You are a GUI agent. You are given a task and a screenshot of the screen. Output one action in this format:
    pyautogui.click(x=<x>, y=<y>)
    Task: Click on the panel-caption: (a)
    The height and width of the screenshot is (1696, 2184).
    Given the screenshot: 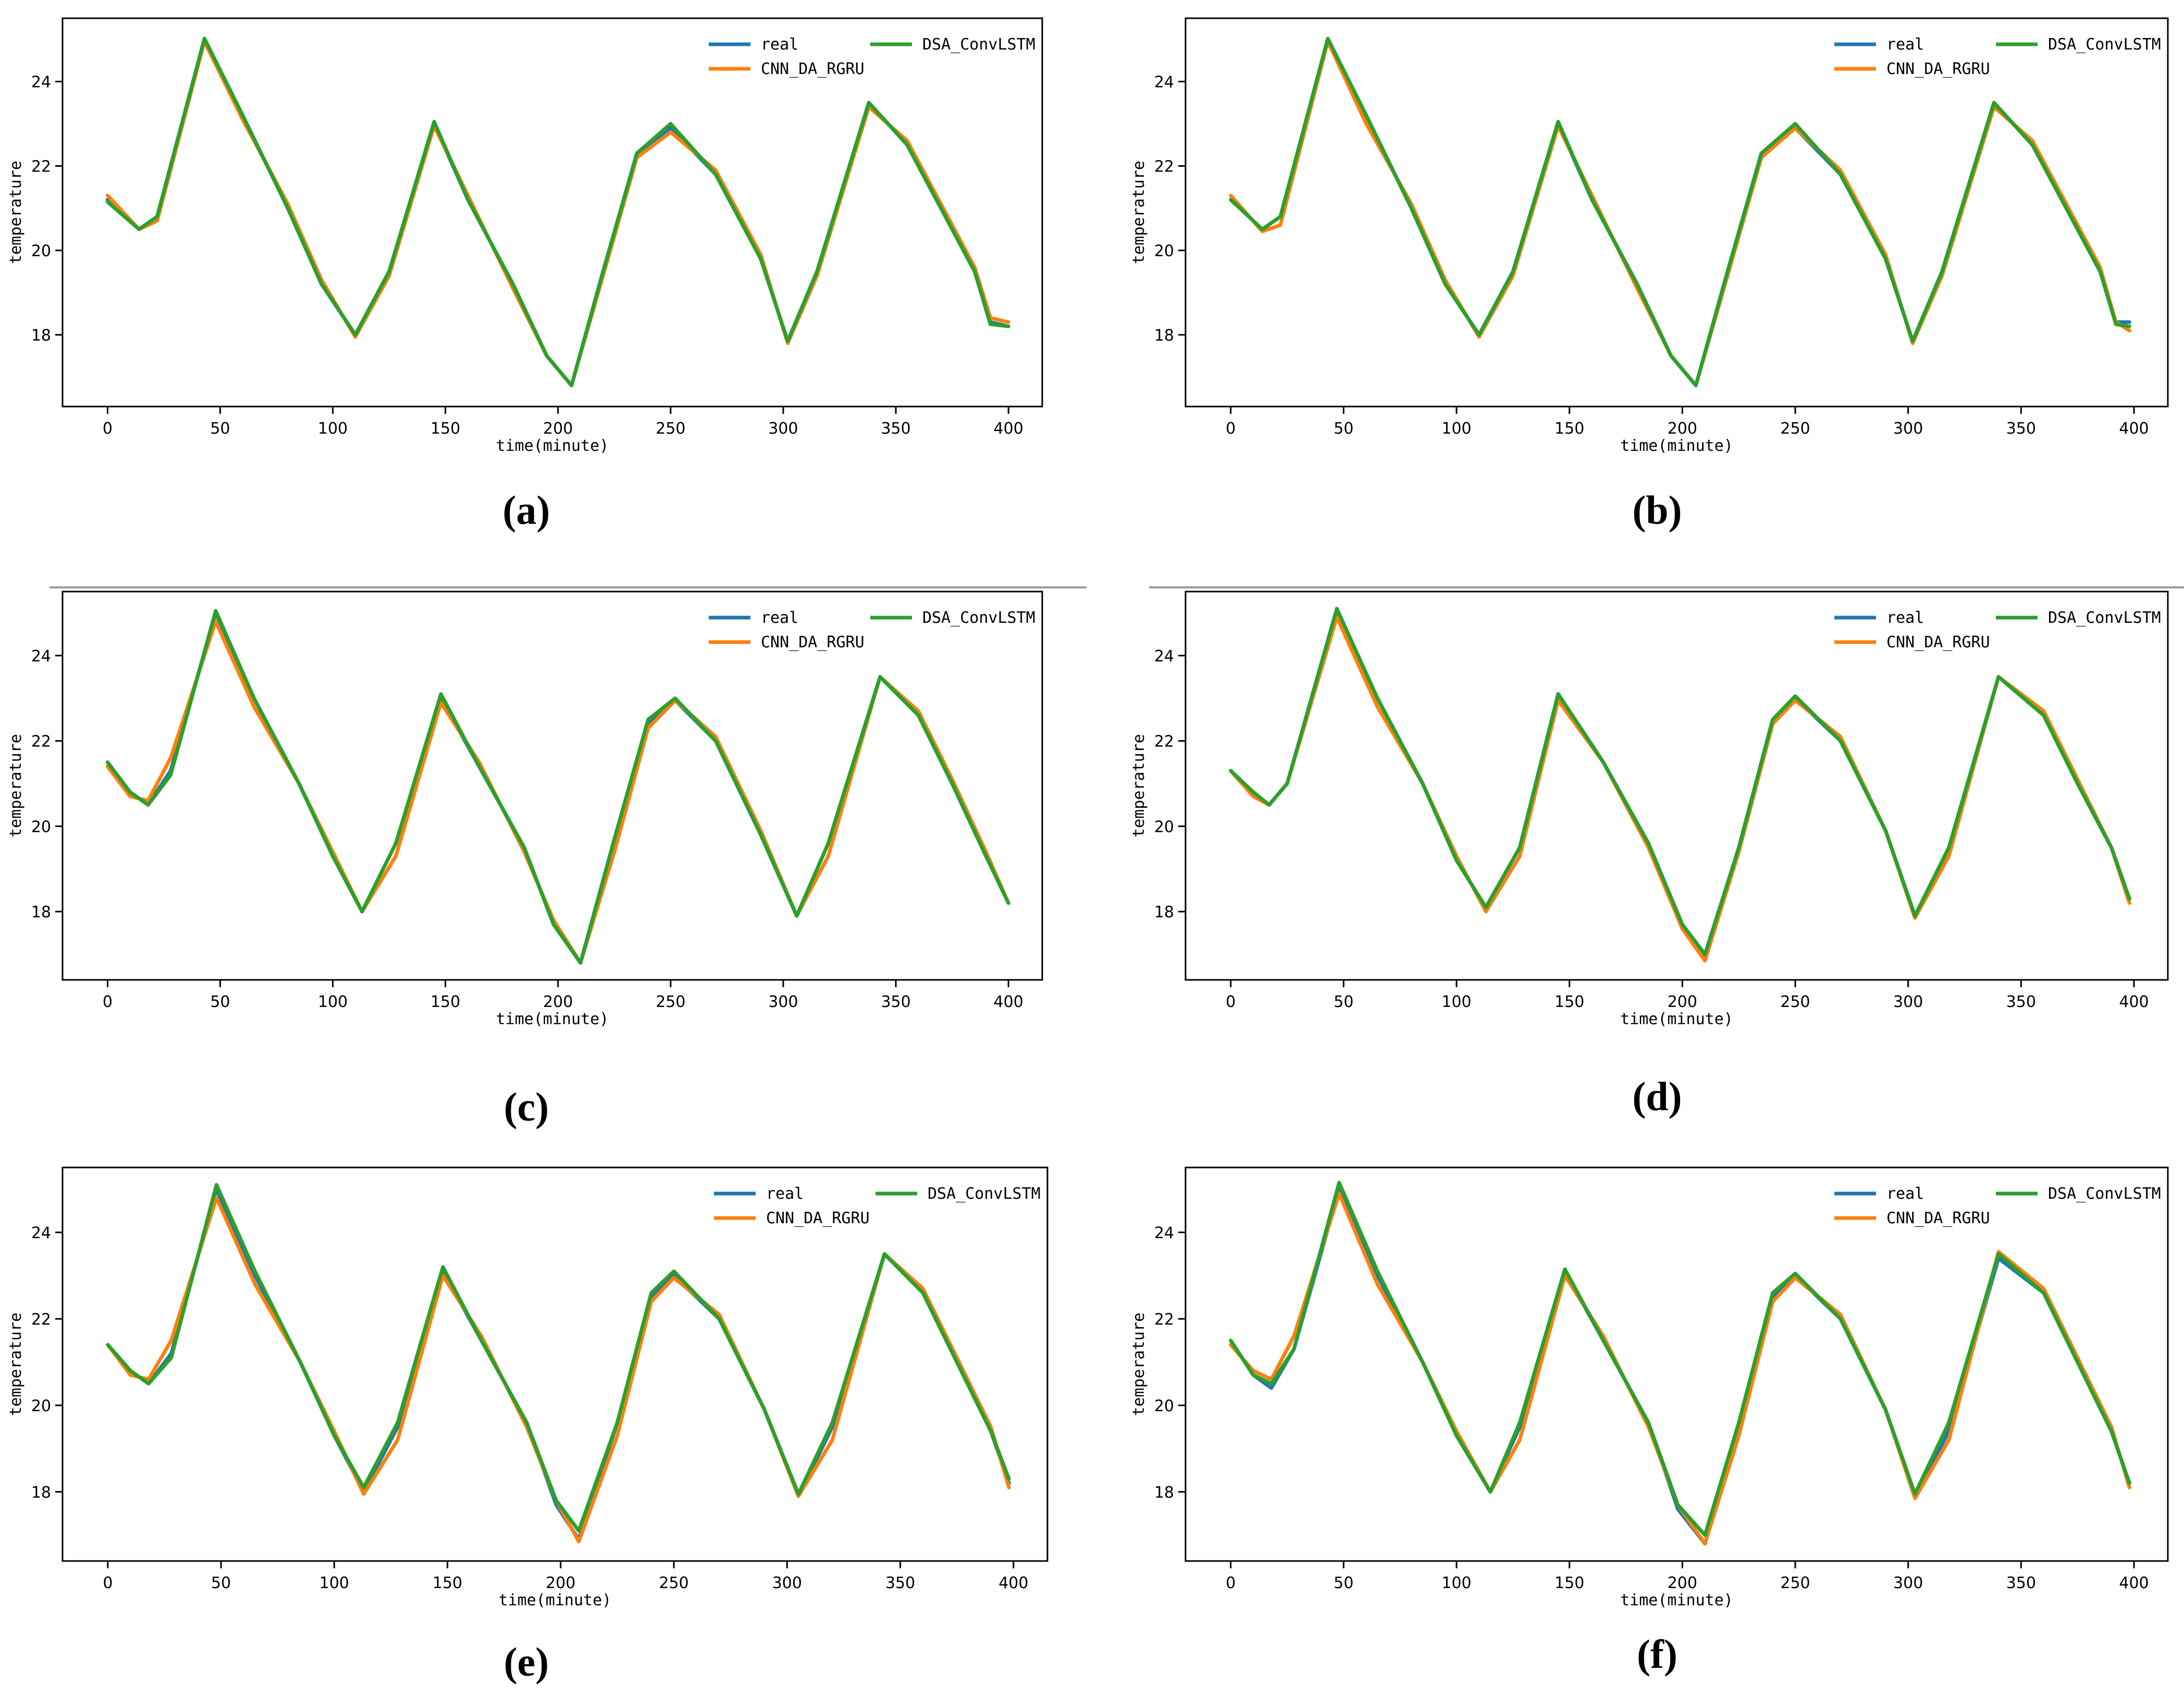 What is the action you would take?
    pyautogui.click(x=526, y=510)
    